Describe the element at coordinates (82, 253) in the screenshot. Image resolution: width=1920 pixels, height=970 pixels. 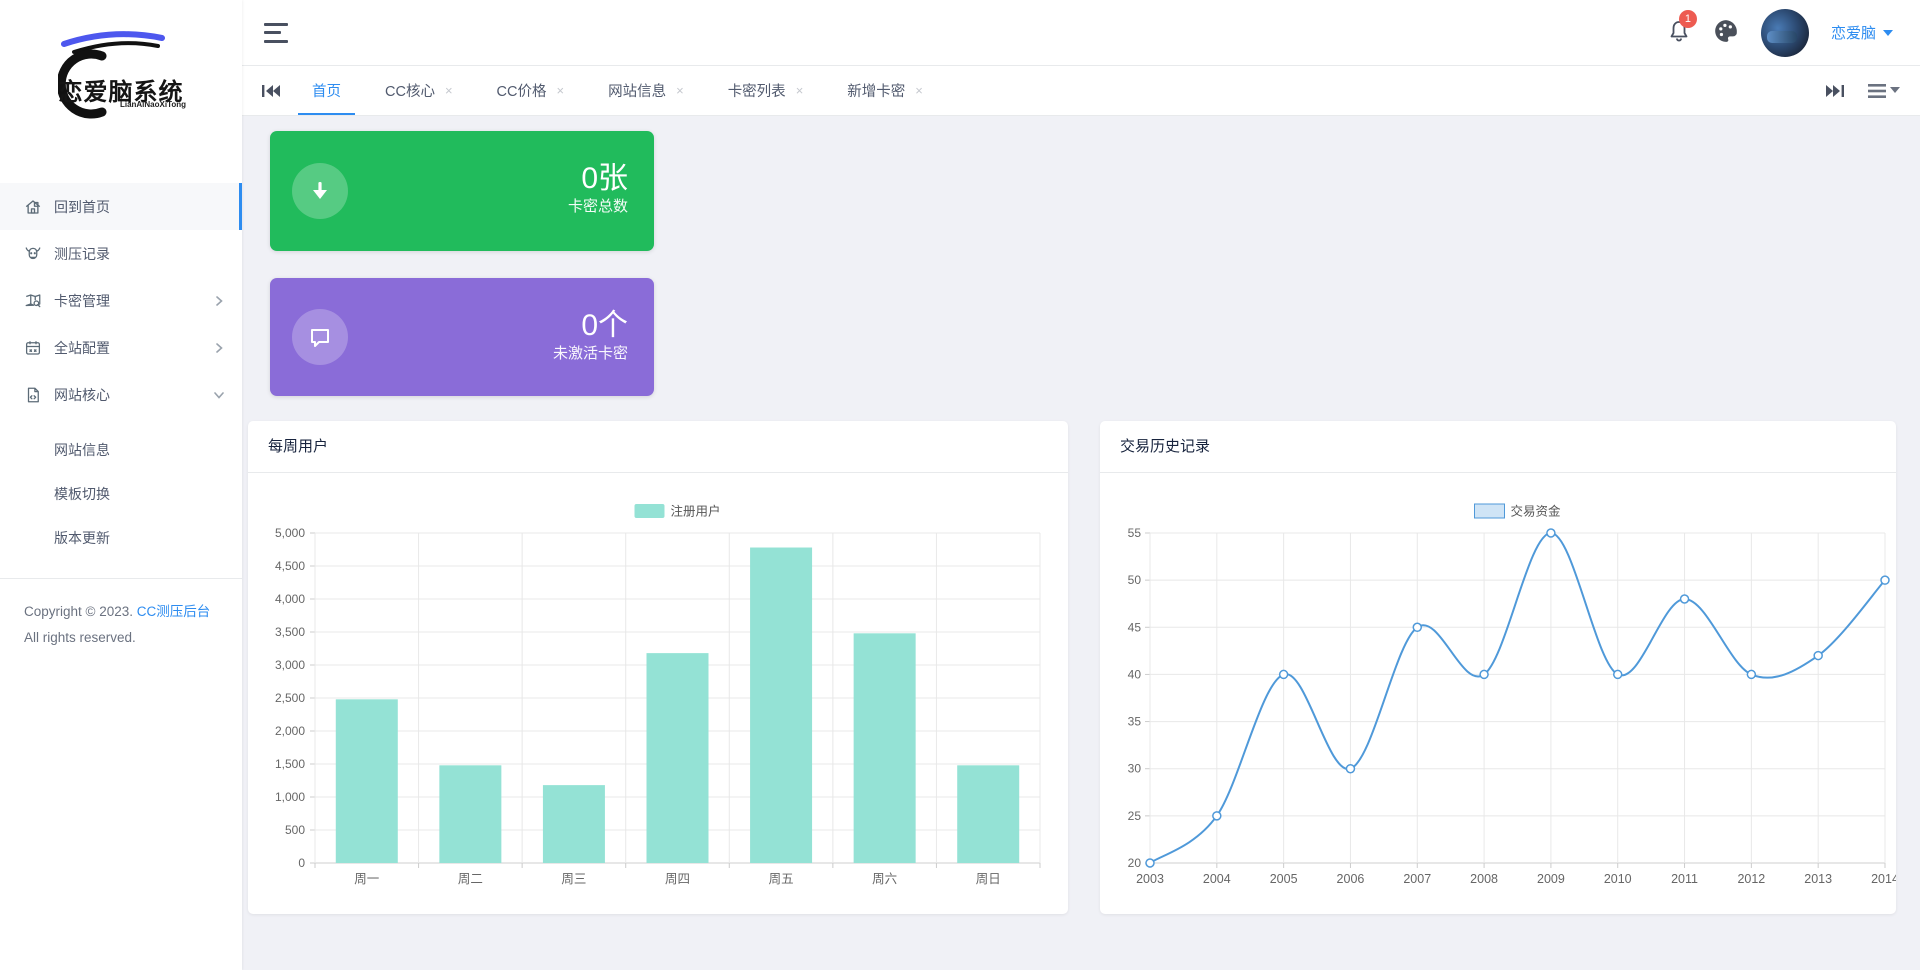
I see `sidebar-item-label: 测压记录` at that location.